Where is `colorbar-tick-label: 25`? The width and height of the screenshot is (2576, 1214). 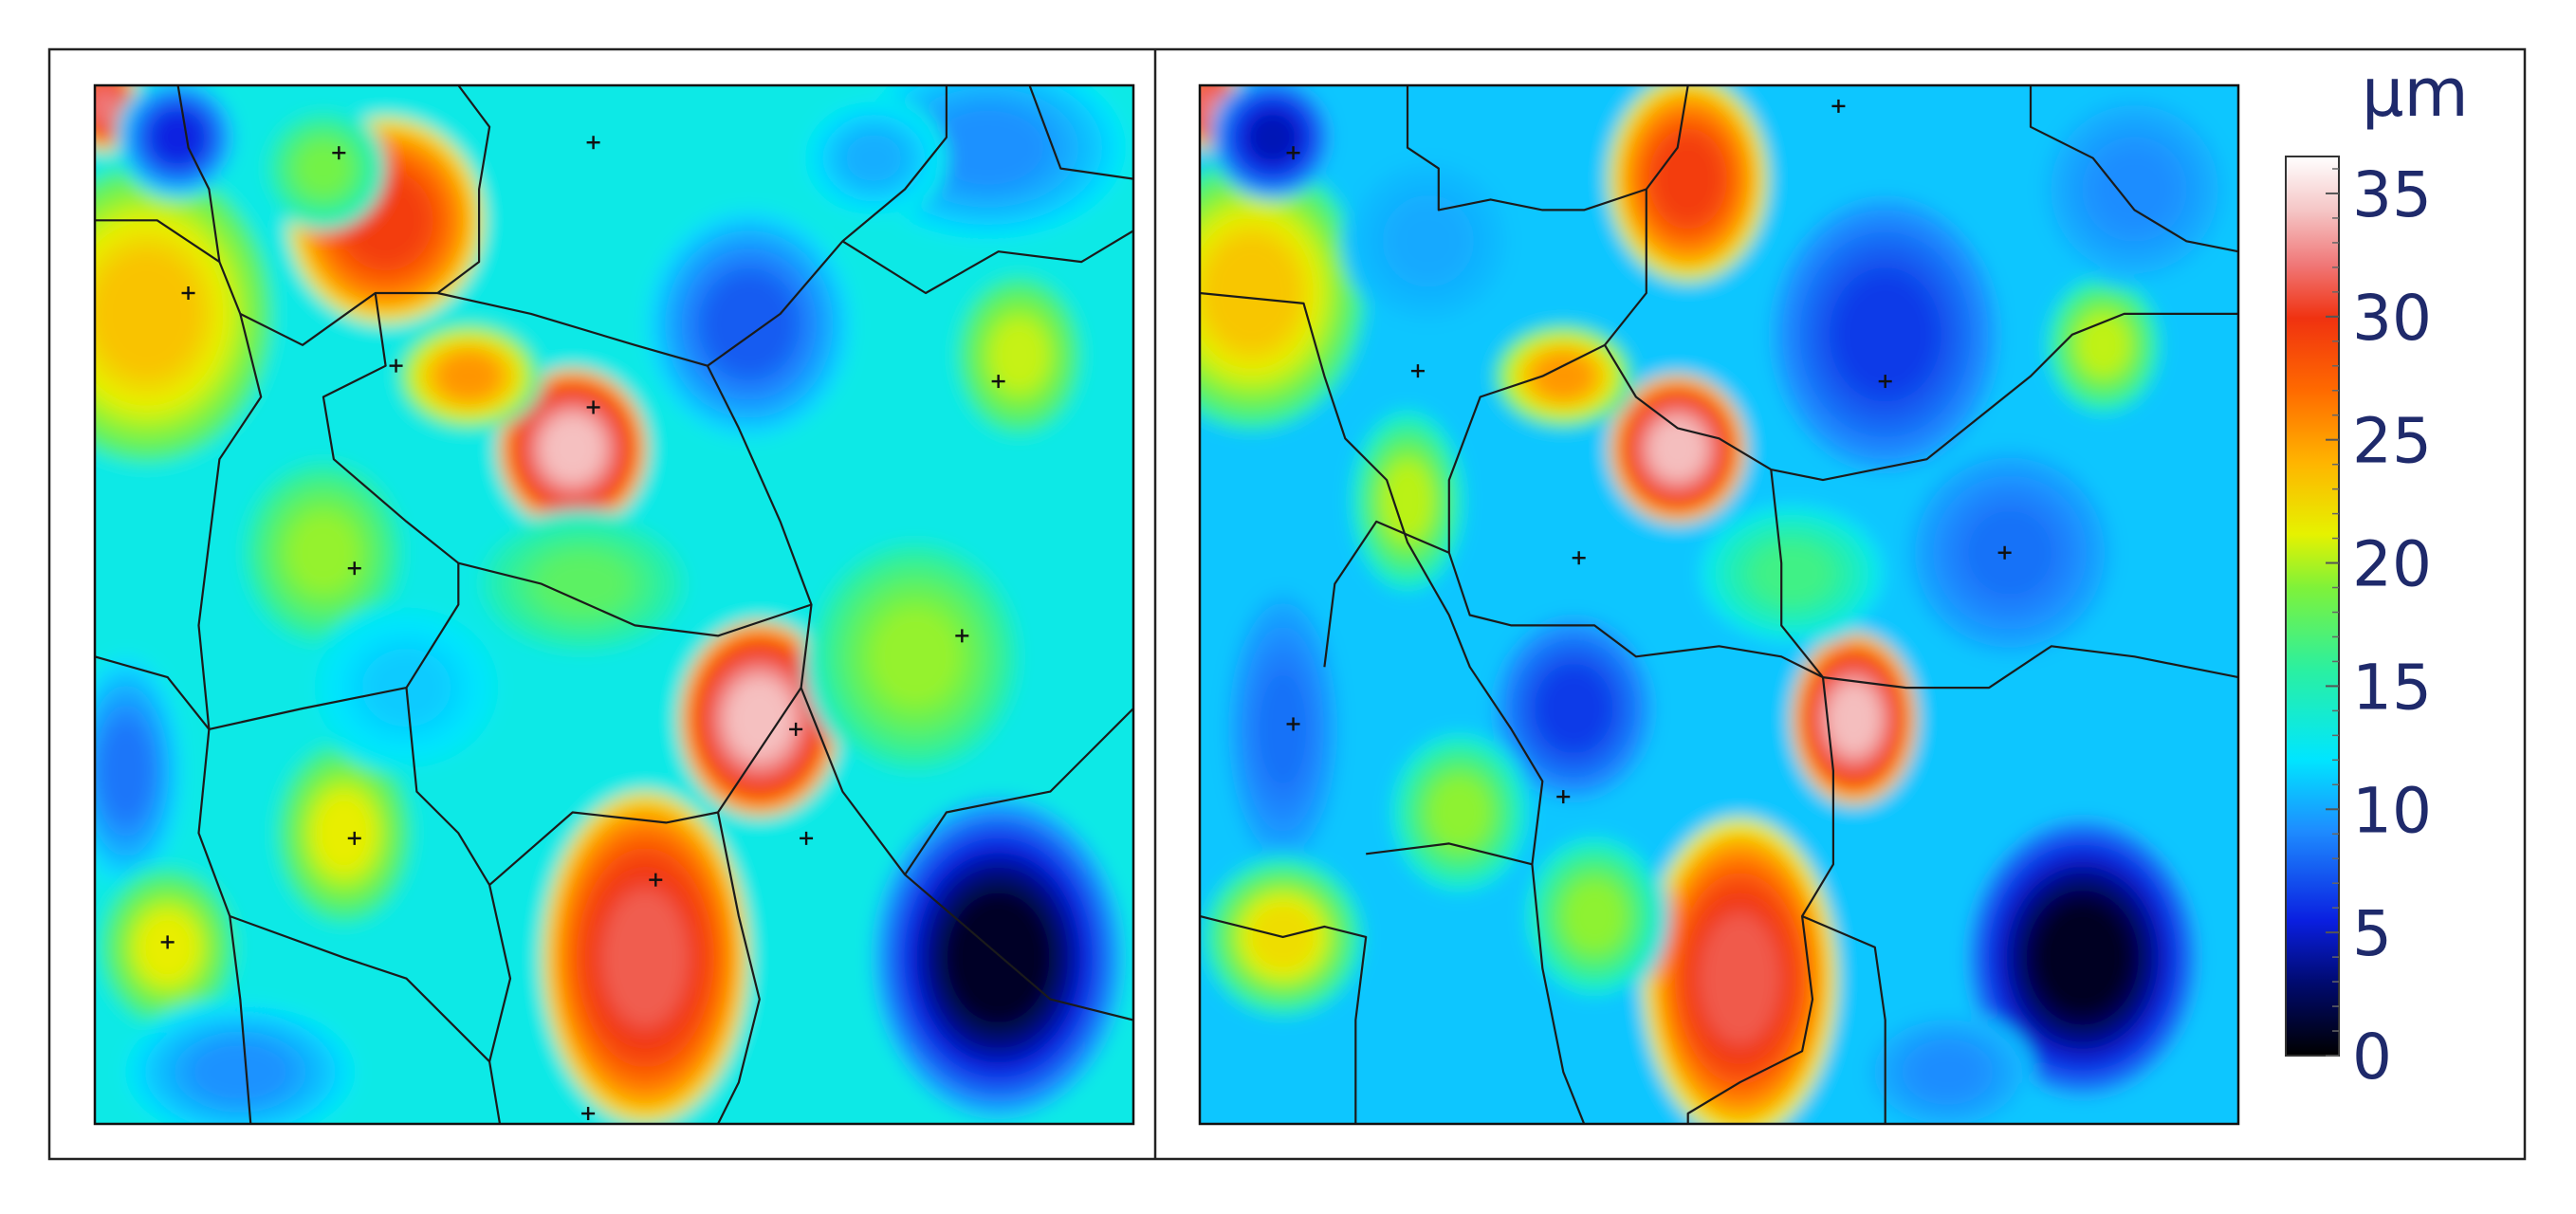 colorbar-tick-label: 25 is located at coordinates (2392, 441).